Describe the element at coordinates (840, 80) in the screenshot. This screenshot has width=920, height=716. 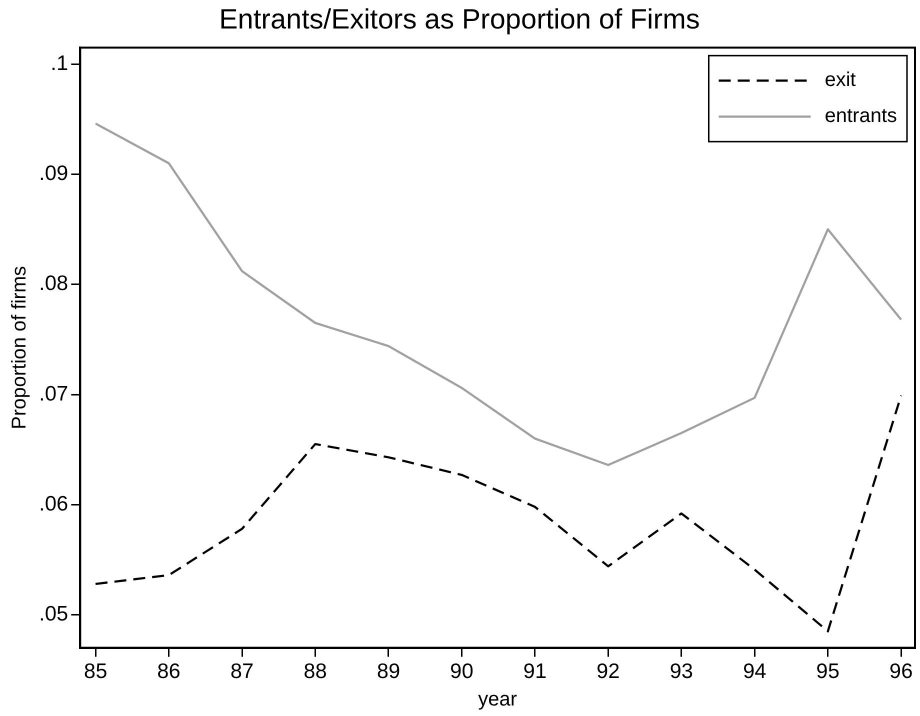
I see `legend-label: exit` at that location.